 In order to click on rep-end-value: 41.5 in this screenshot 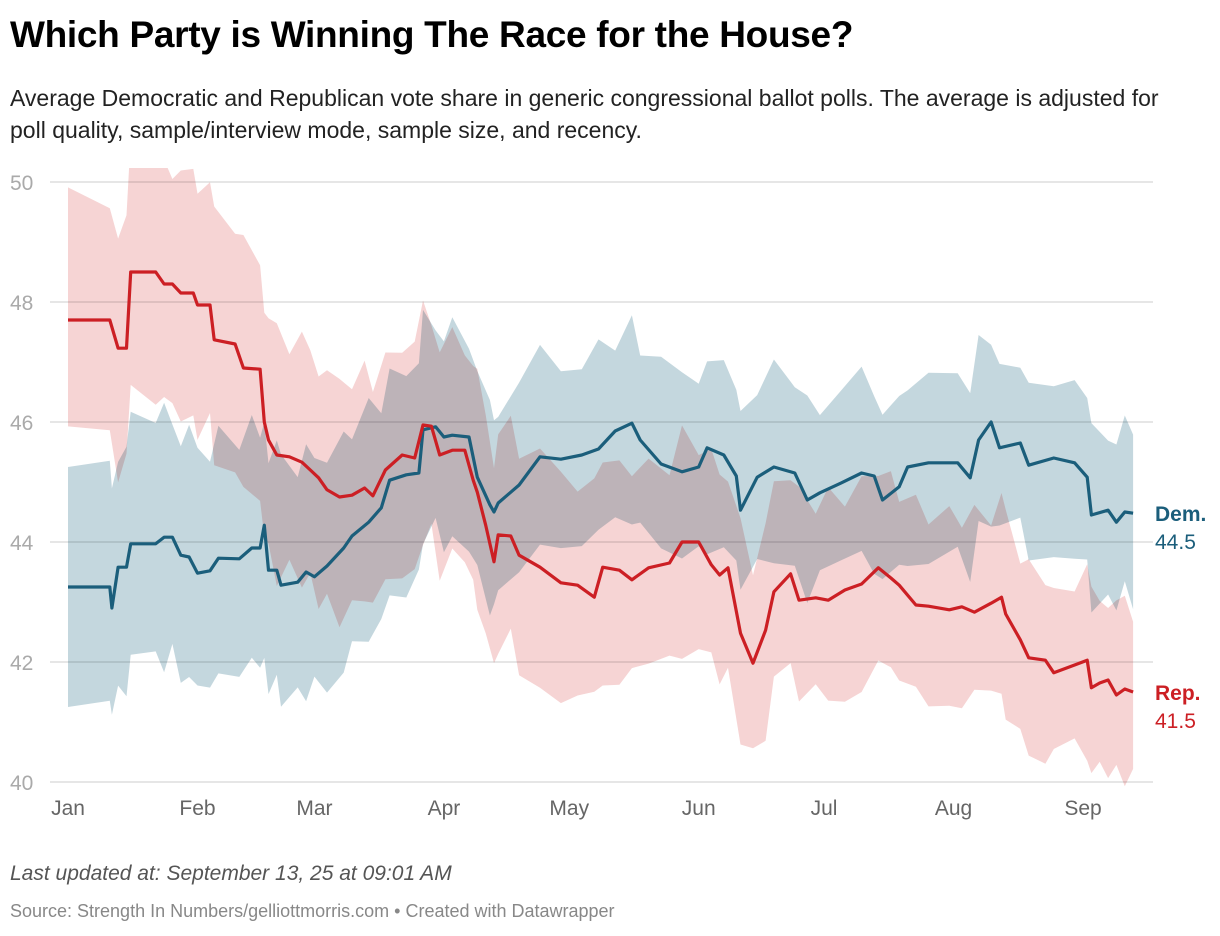, I will do `click(1175, 721)`.